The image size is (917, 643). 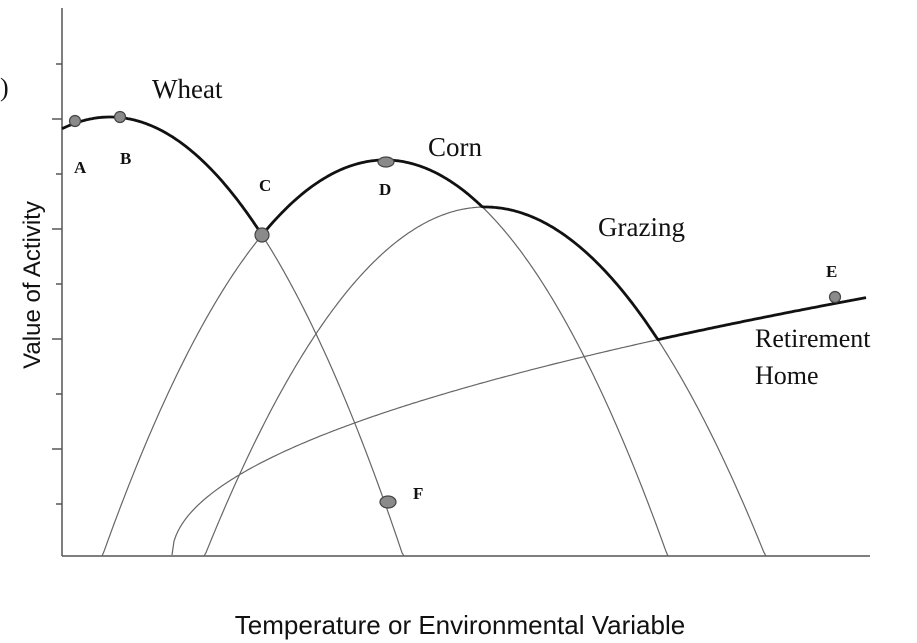 What do you see at coordinates (787, 375) in the screenshot?
I see `curve-label: Home` at bounding box center [787, 375].